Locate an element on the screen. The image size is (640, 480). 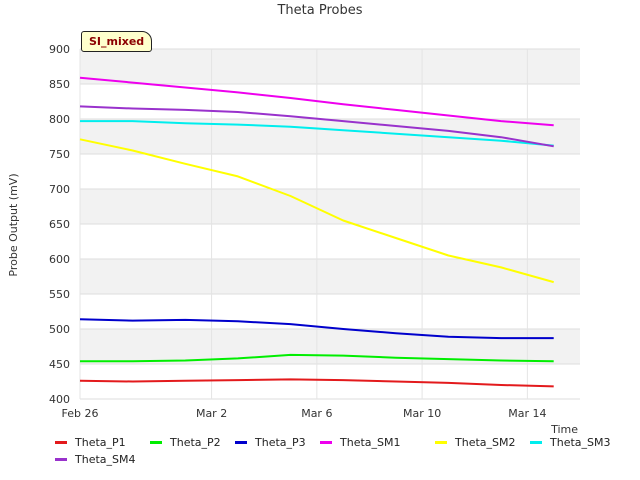
x-axis-title: Time is located at coordinates (564, 429).